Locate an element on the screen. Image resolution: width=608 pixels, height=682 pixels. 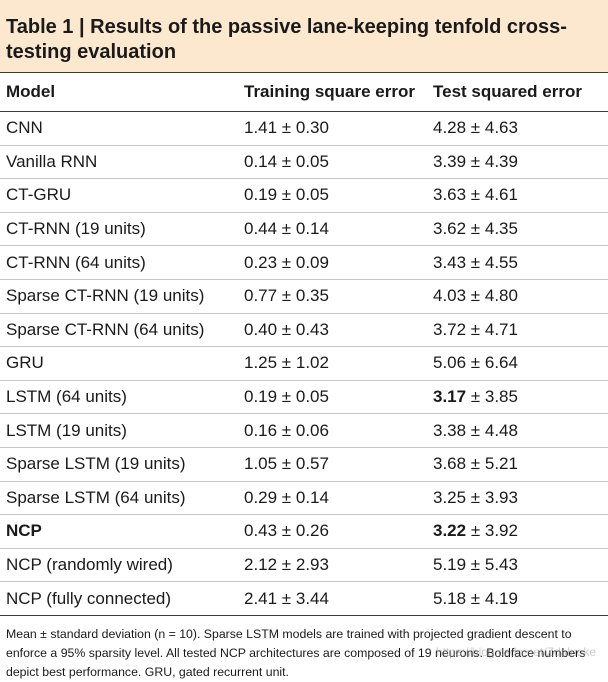
test-error-cell: 3.43 ± 4.55 is located at coordinates (518, 263).